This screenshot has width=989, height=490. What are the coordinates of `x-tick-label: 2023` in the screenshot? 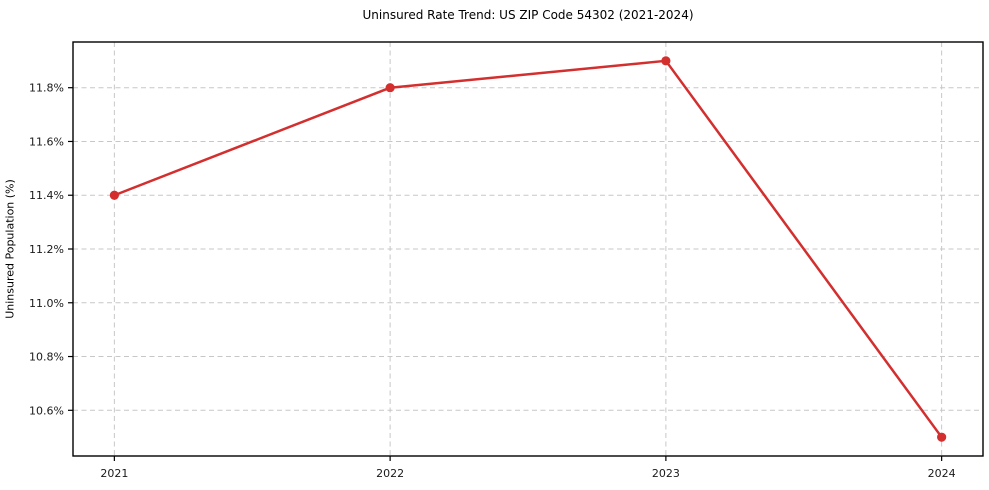 It's located at (666, 473).